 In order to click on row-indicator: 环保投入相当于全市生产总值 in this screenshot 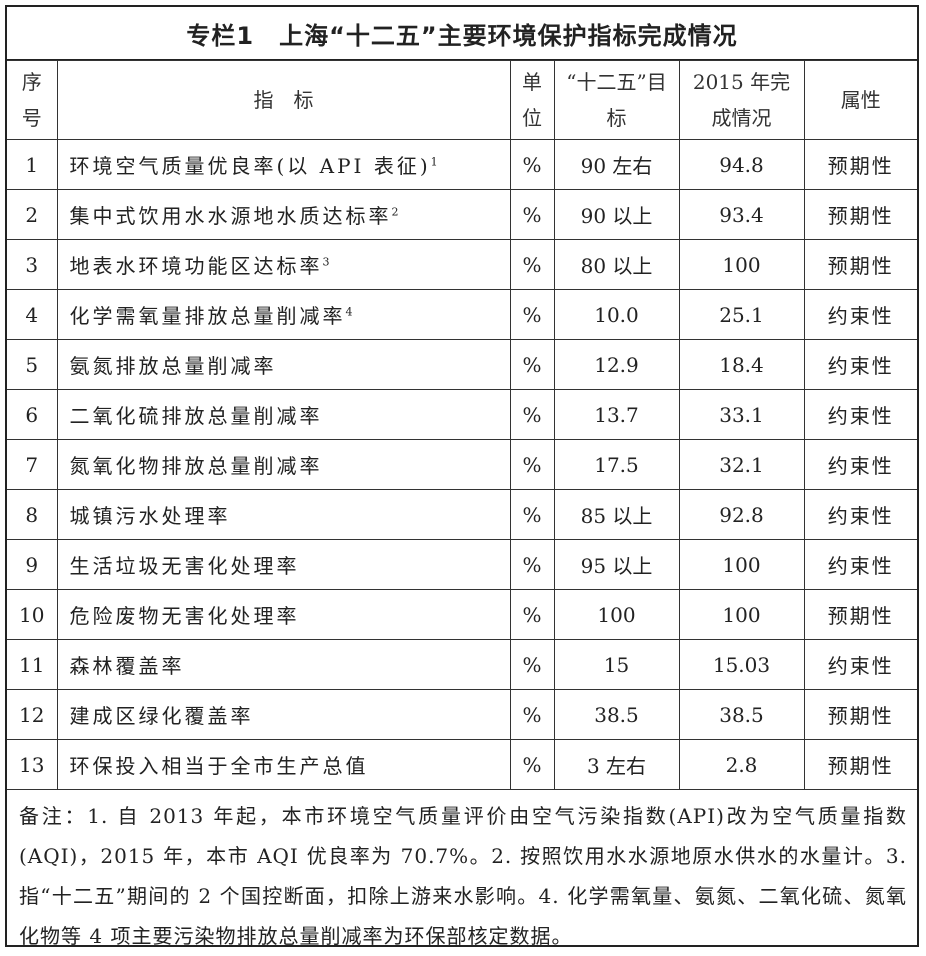, I will do `click(283, 764)`.